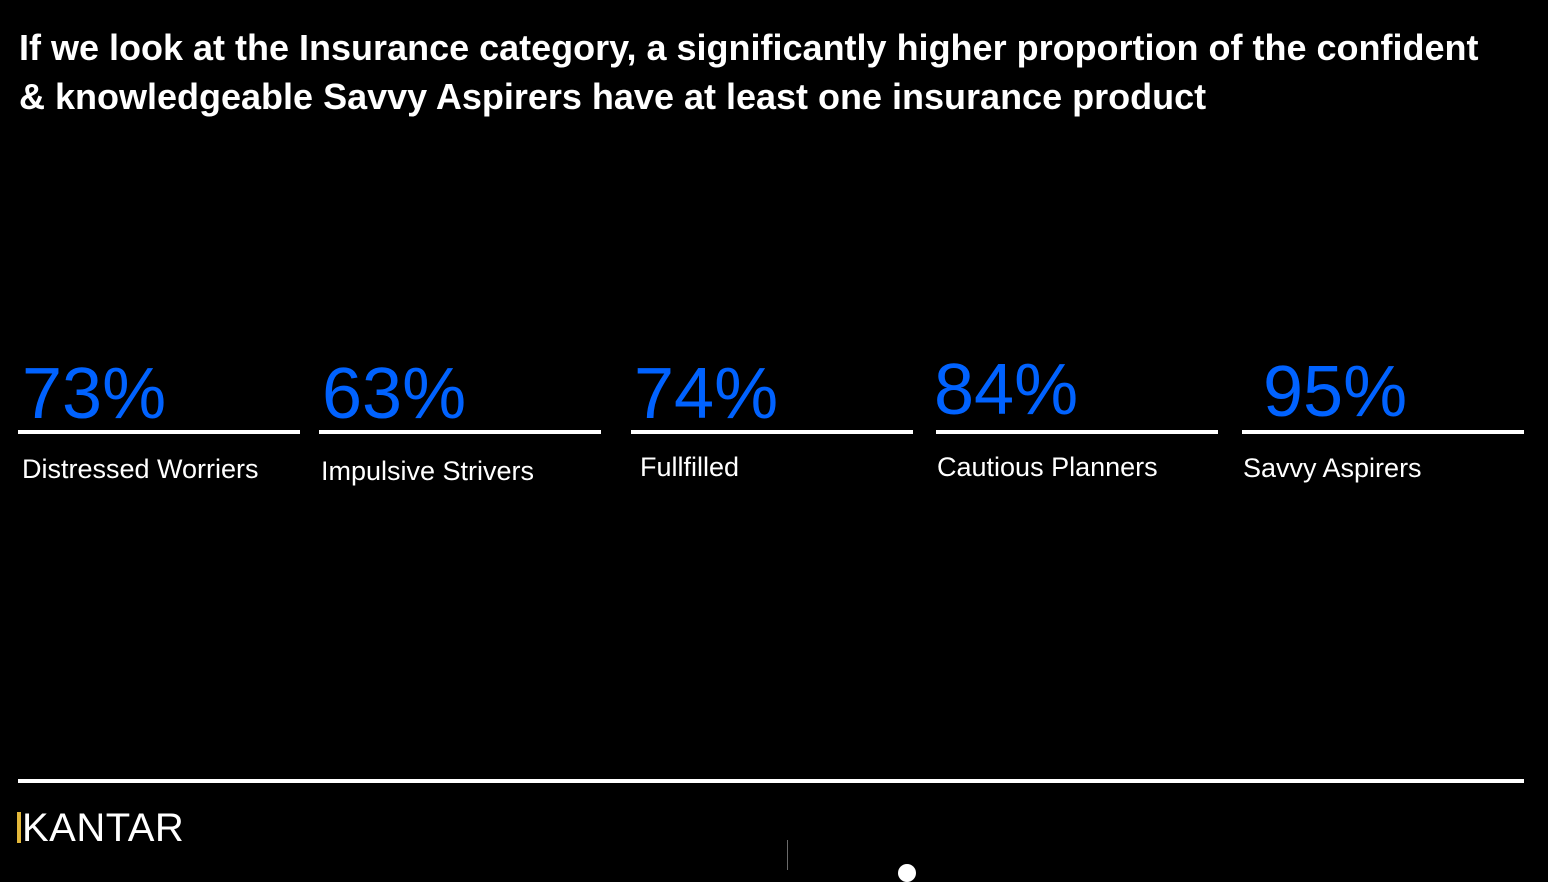  I want to click on footer-divider, so click(771, 781).